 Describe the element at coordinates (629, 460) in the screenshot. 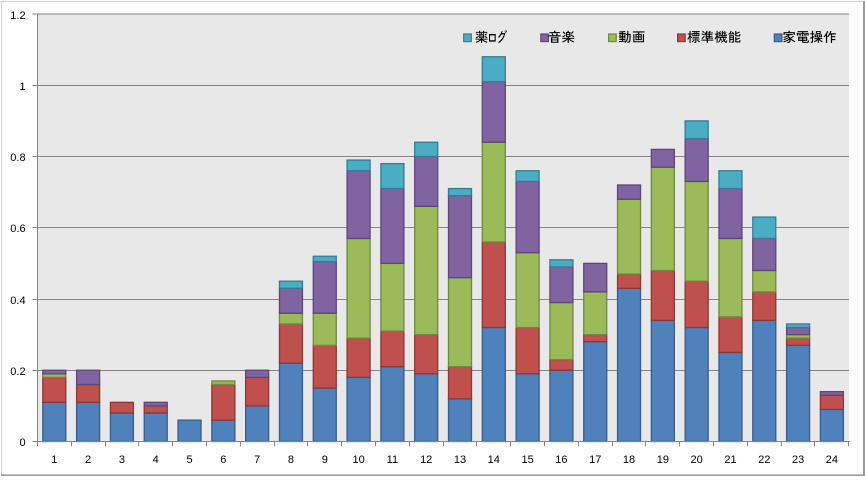

I see `svg-text: 18` at that location.